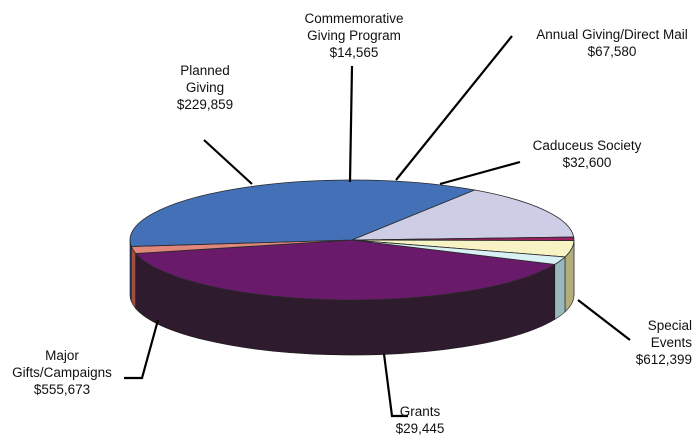  What do you see at coordinates (205, 87) in the screenshot?
I see `slice-label-planned-giving: Planned Giving $229,859` at bounding box center [205, 87].